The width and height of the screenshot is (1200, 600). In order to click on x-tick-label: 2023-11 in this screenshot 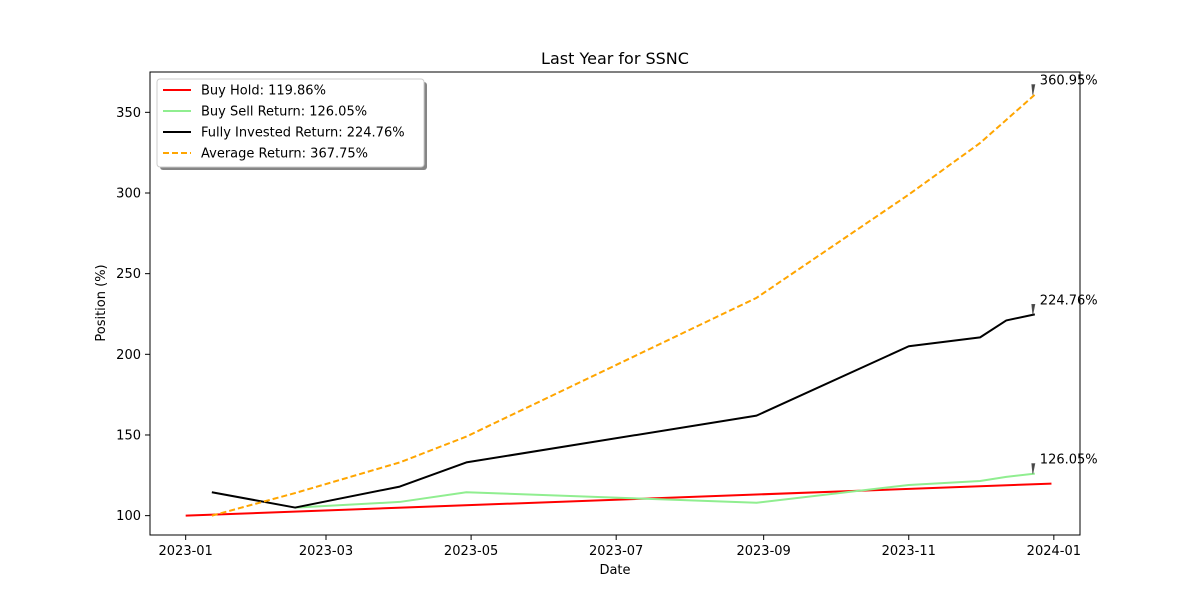, I will do `click(909, 551)`.